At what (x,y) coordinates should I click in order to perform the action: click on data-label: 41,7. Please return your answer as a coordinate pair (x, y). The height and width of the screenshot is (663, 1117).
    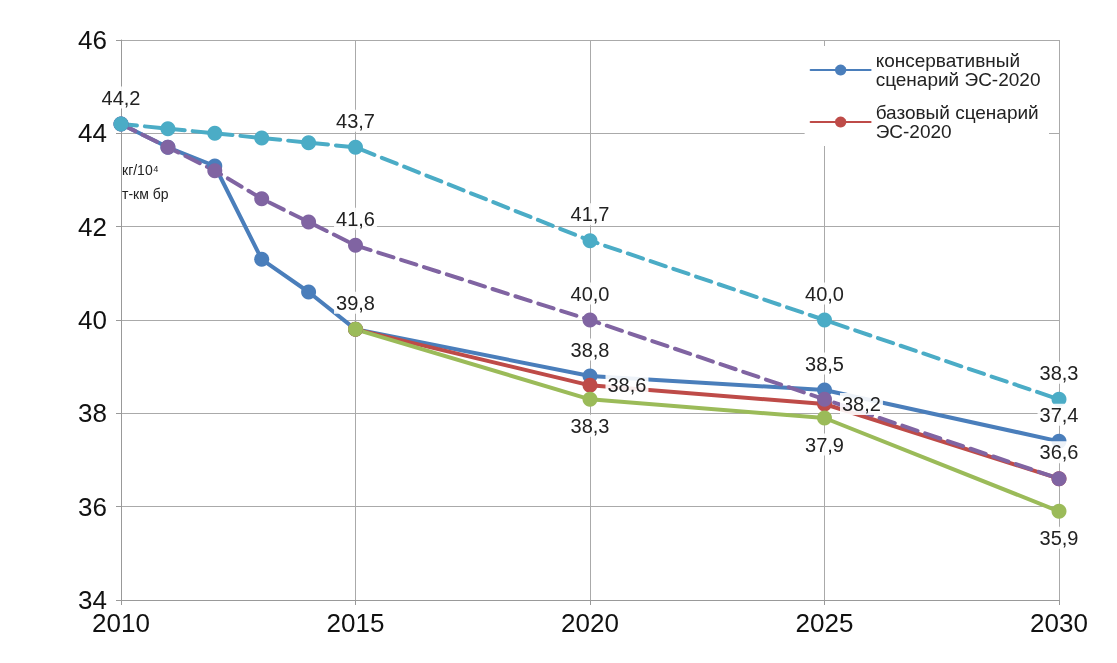
    Looking at the image, I should click on (590, 214).